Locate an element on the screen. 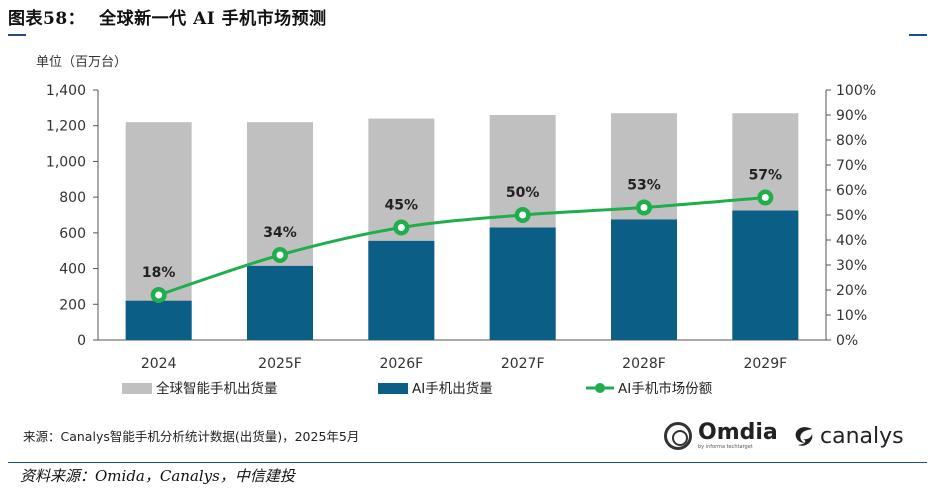 Image resolution: width=935 pixels, height=490 pixels. omdia-logo-name: Omdia is located at coordinates (738, 432).